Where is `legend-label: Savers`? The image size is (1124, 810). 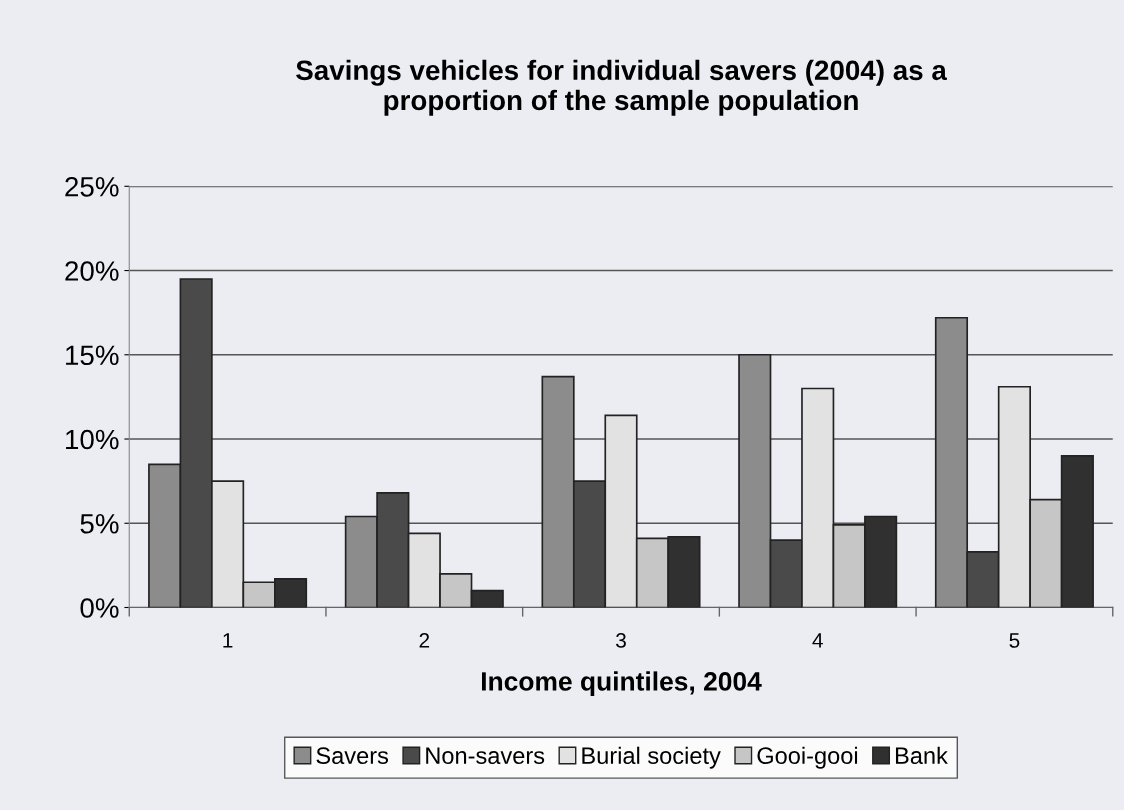
legend-label: Savers is located at coordinates (352, 756).